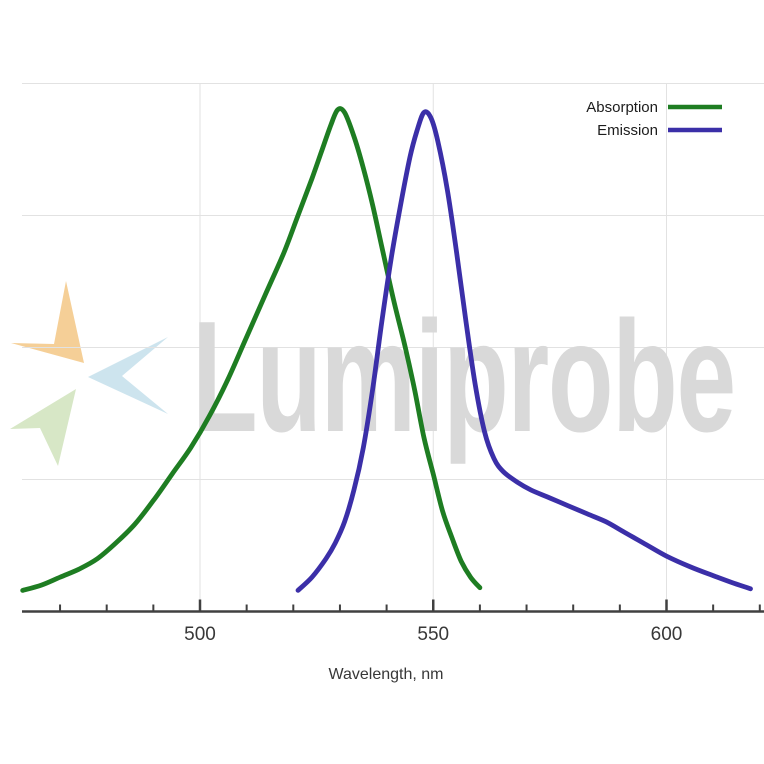 Image resolution: width=764 pixels, height=764 pixels. What do you see at coordinates (410, 605) in the screenshot?
I see `x-axis-ticks` at bounding box center [410, 605].